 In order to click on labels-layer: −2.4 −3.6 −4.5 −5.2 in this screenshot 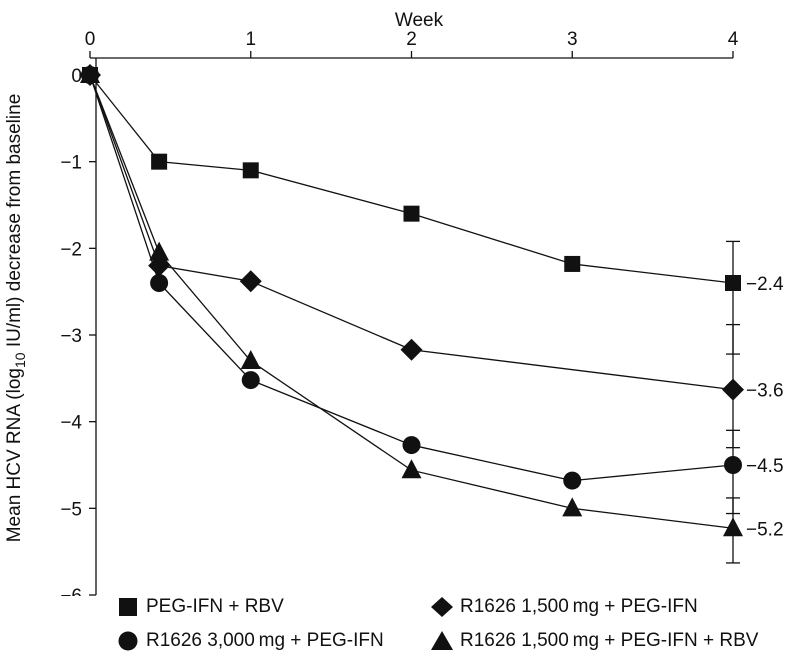, I will do `click(765, 407)`.